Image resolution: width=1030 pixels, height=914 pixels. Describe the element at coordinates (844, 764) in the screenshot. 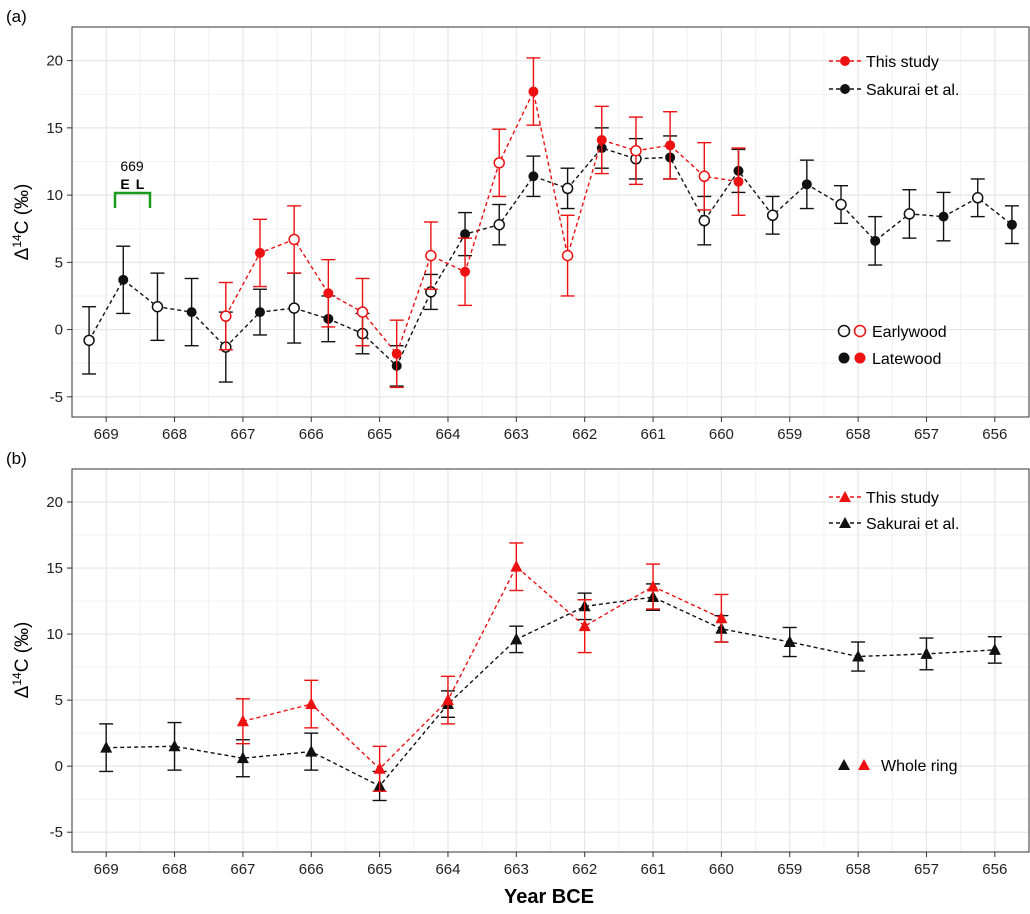

I see `legend-whole-black-marker` at that location.